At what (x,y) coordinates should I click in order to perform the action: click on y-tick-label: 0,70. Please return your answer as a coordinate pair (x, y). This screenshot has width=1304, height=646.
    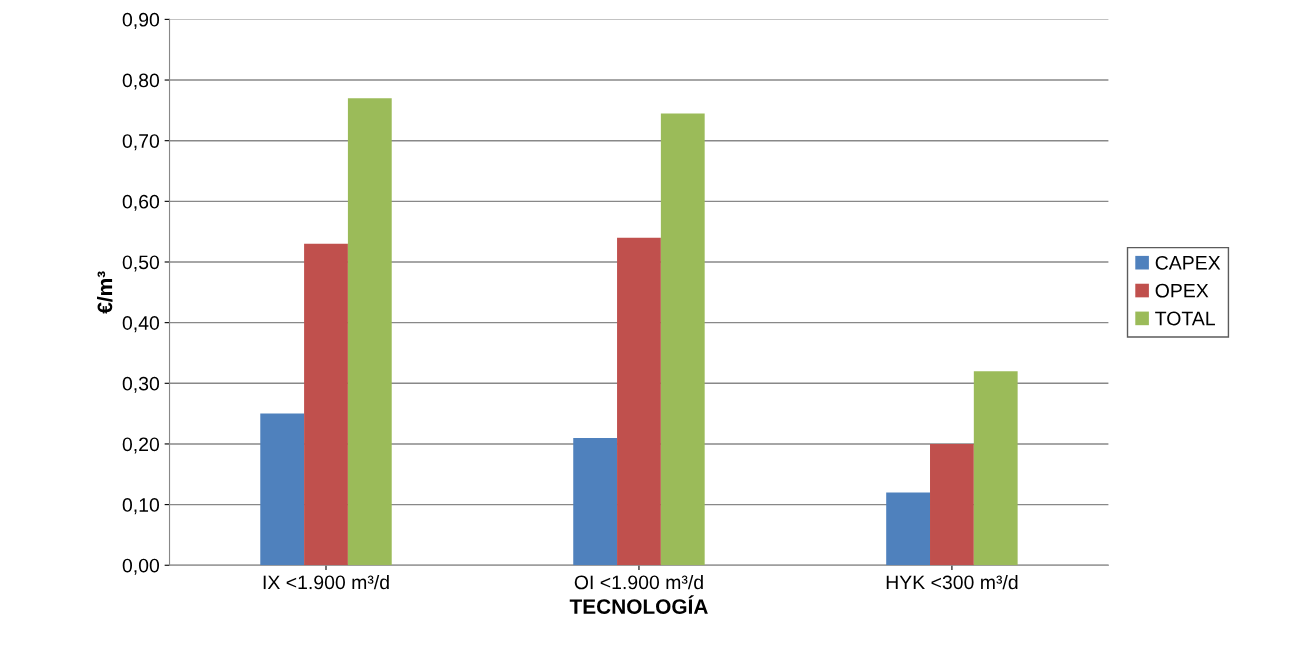
    Looking at the image, I should click on (141, 142).